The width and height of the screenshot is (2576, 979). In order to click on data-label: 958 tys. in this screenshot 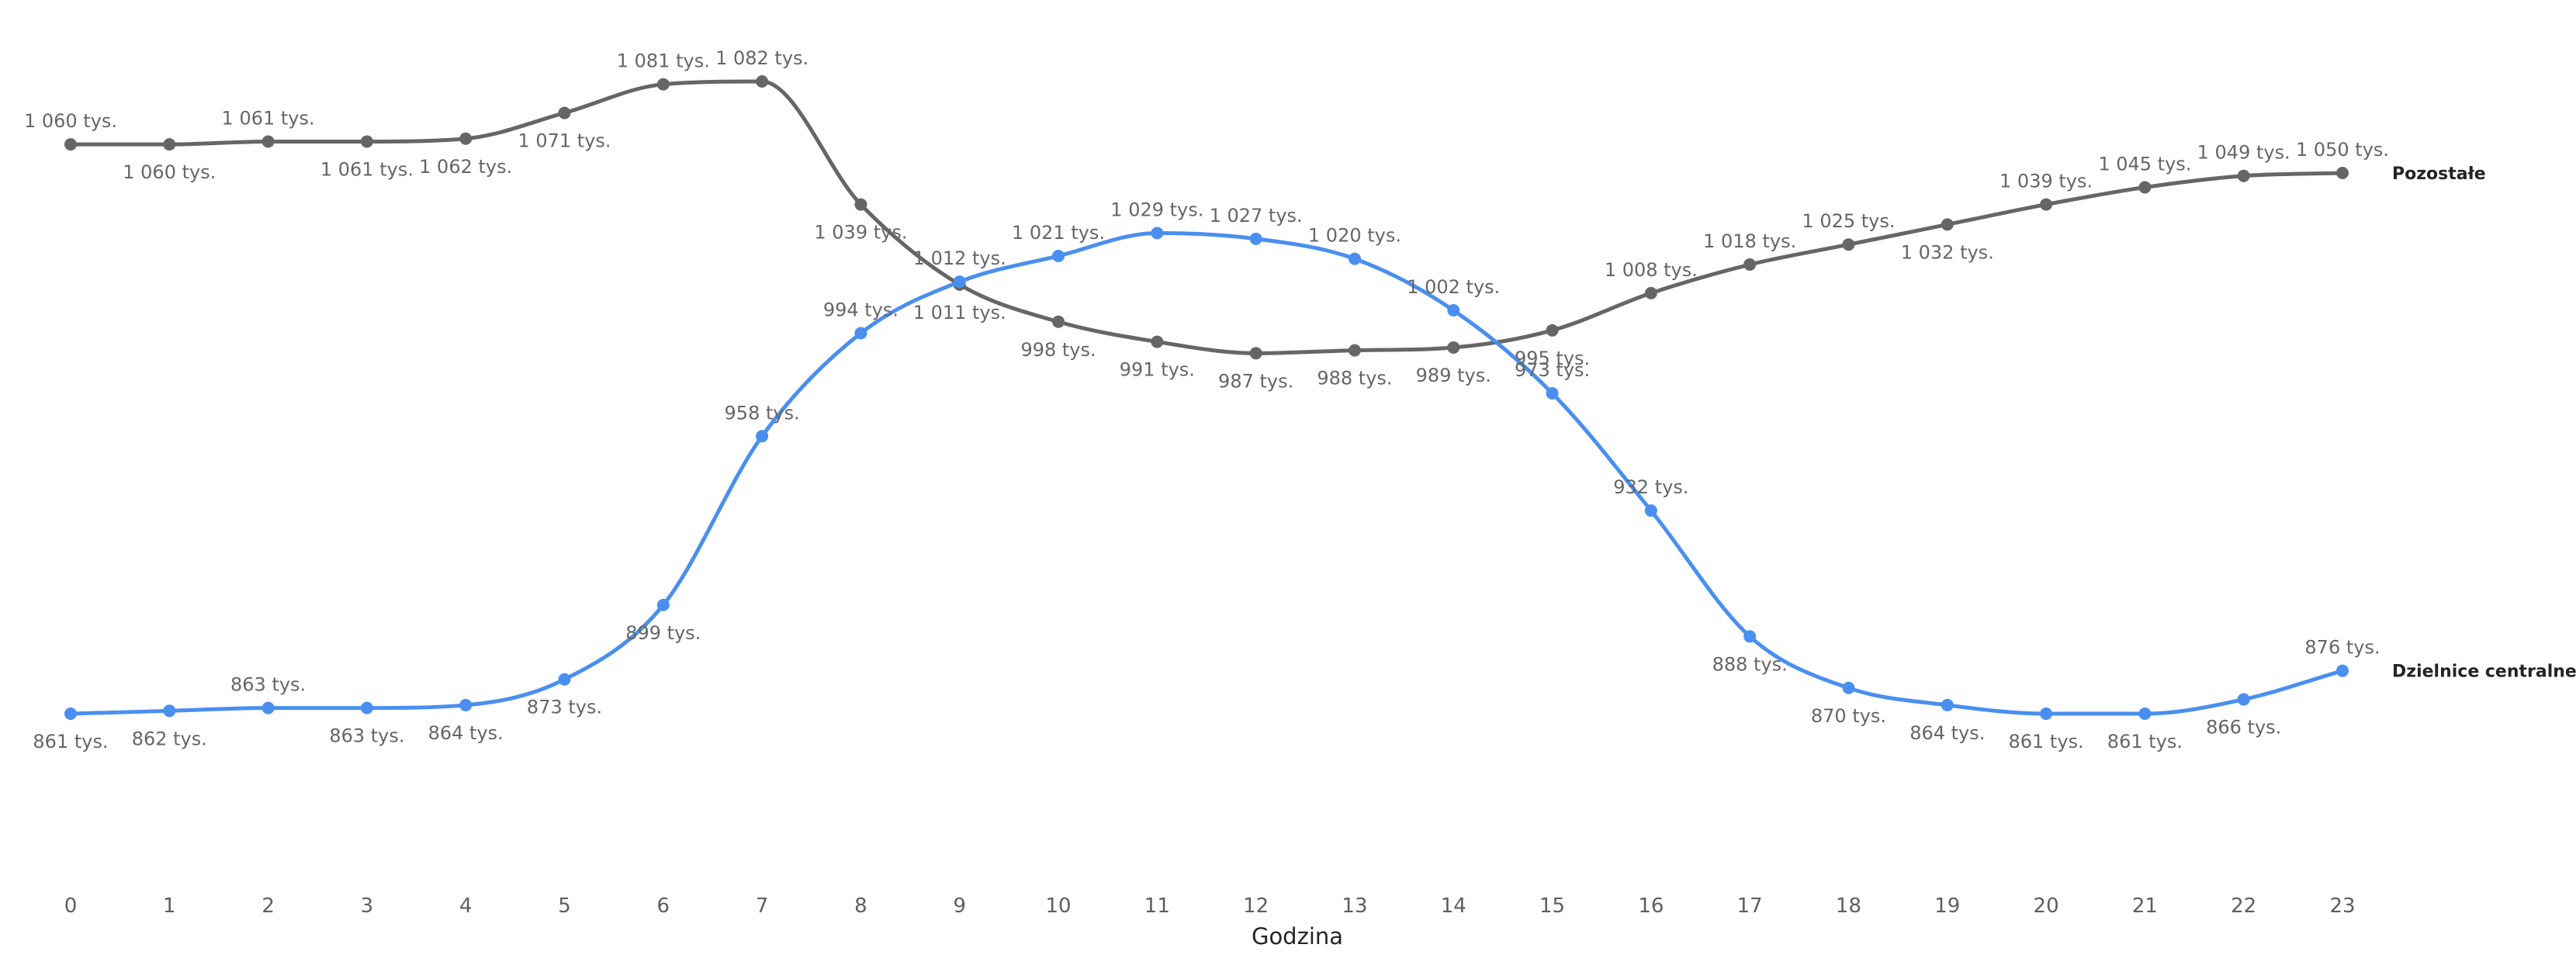, I will do `click(762, 413)`.